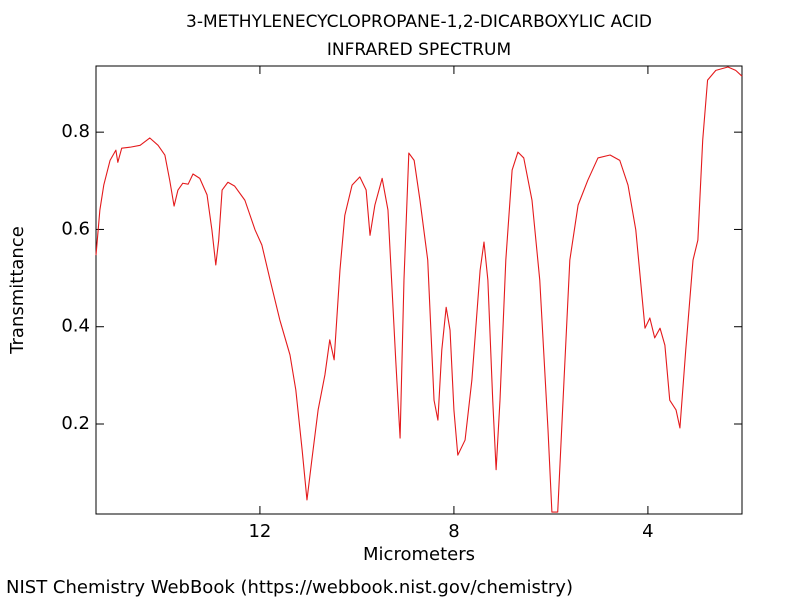 This screenshot has height=600, width=800. What do you see at coordinates (75, 326) in the screenshot?
I see `y-tick-label: 0.4` at bounding box center [75, 326].